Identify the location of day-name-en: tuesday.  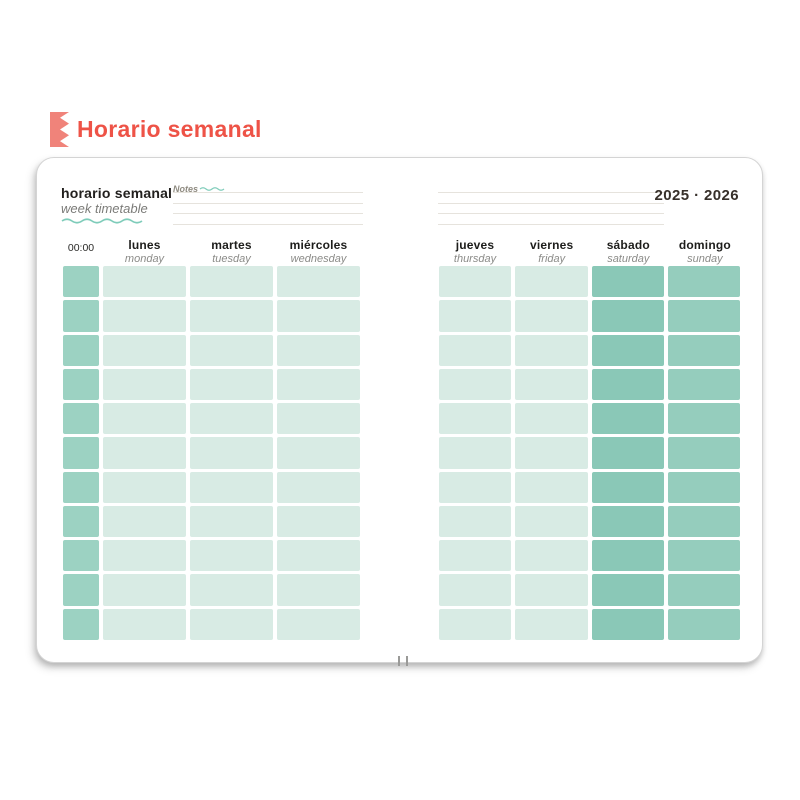
(231, 259).